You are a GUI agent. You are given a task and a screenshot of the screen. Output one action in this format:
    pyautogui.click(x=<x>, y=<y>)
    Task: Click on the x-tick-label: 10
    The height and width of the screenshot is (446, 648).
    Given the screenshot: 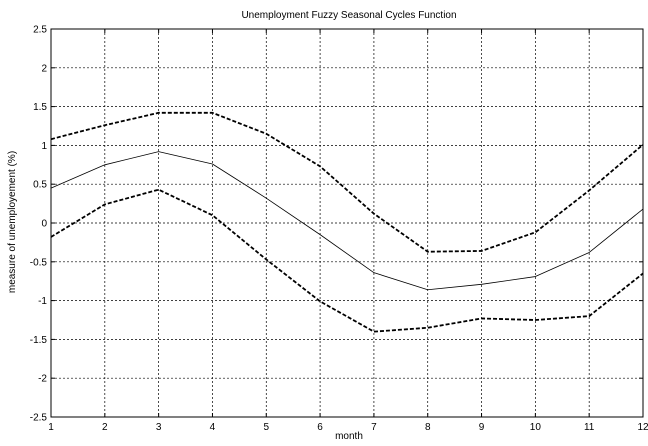 What is the action you would take?
    pyautogui.click(x=536, y=427)
    